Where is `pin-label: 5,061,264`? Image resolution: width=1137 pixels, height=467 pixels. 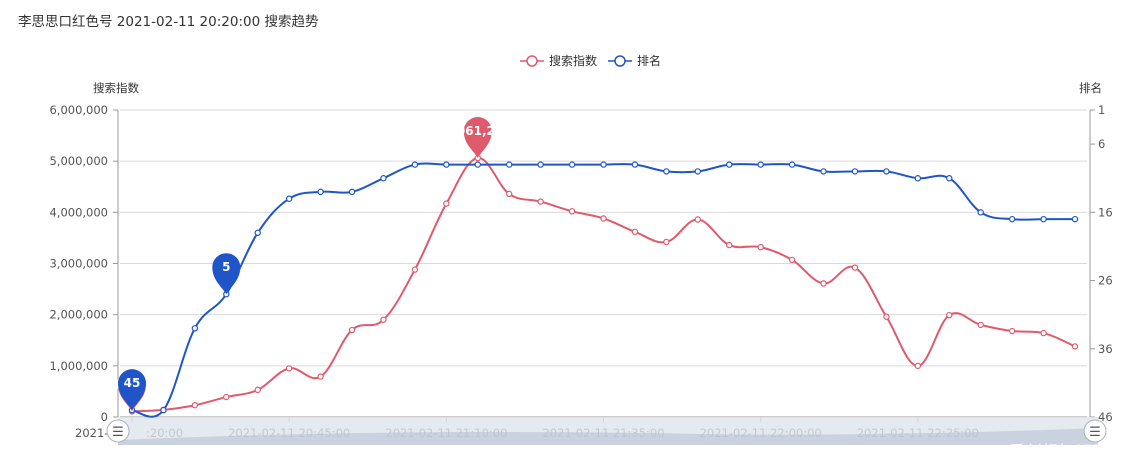
pin-label: 5,061,264 is located at coordinates (478, 131).